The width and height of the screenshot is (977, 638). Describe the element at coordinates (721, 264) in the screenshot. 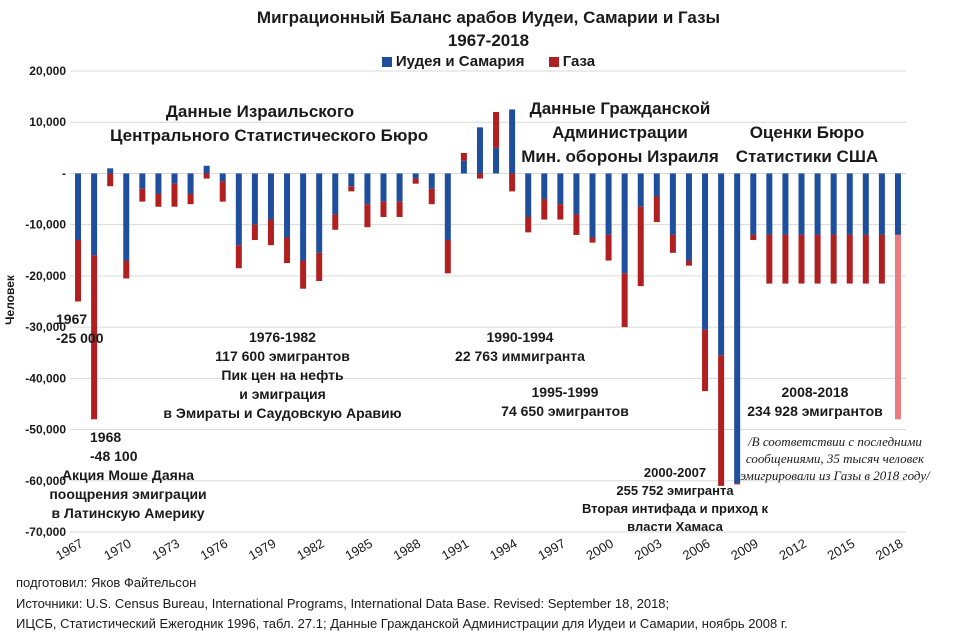

I see `bar-js-2007` at that location.